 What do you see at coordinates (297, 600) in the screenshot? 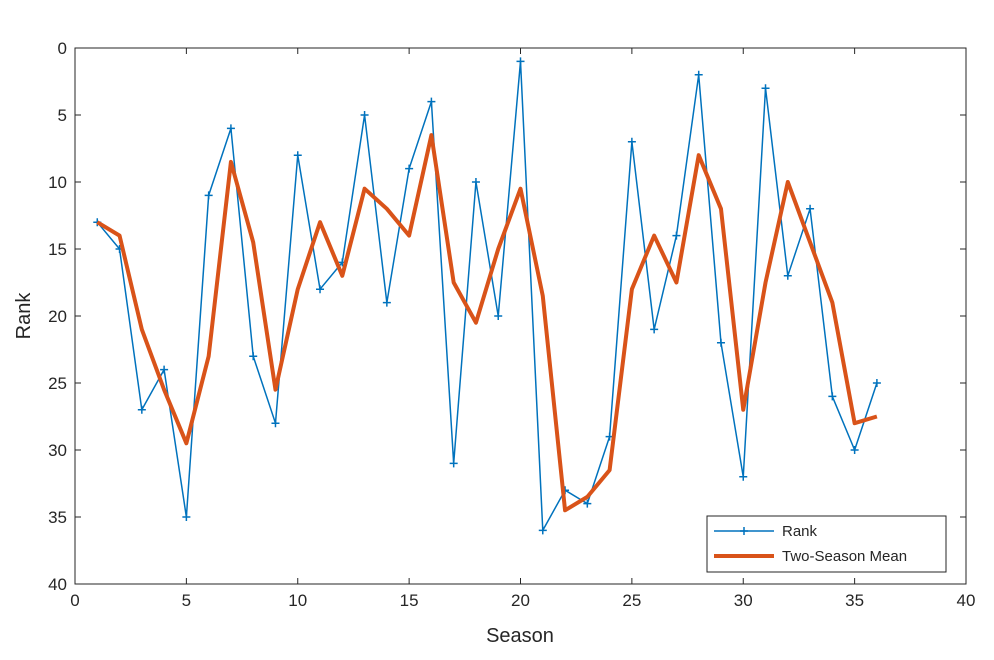
I see `x-tick-label: 10` at bounding box center [297, 600].